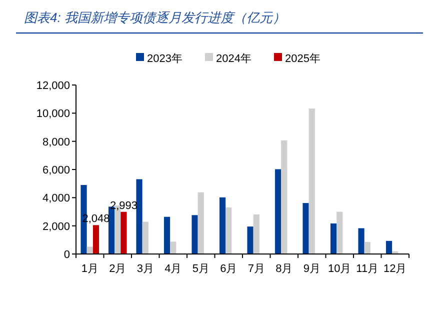 The width and height of the screenshot is (439, 322). I want to click on x-tick-label: 9月, so click(311, 269).